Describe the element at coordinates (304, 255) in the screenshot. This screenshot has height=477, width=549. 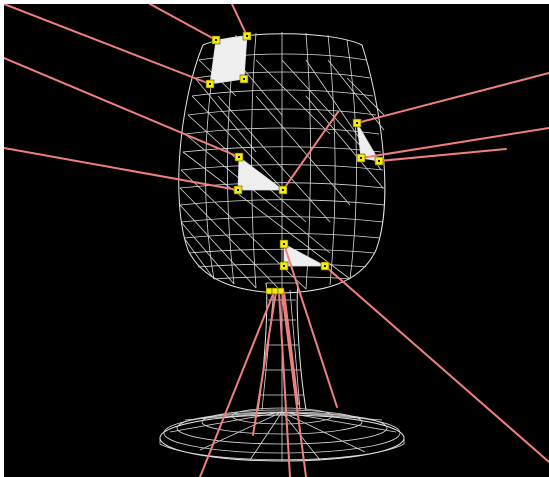
I see `selected-face-bottom` at that location.